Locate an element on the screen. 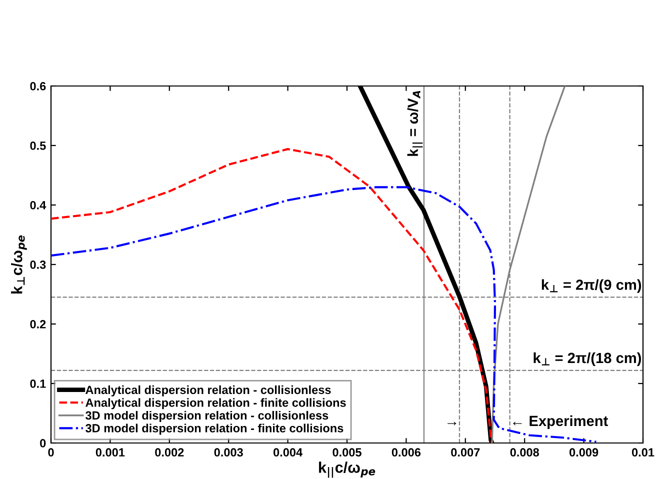 This screenshot has width=667, height=479. y-tick-label: 0.4 is located at coordinates (38, 205).